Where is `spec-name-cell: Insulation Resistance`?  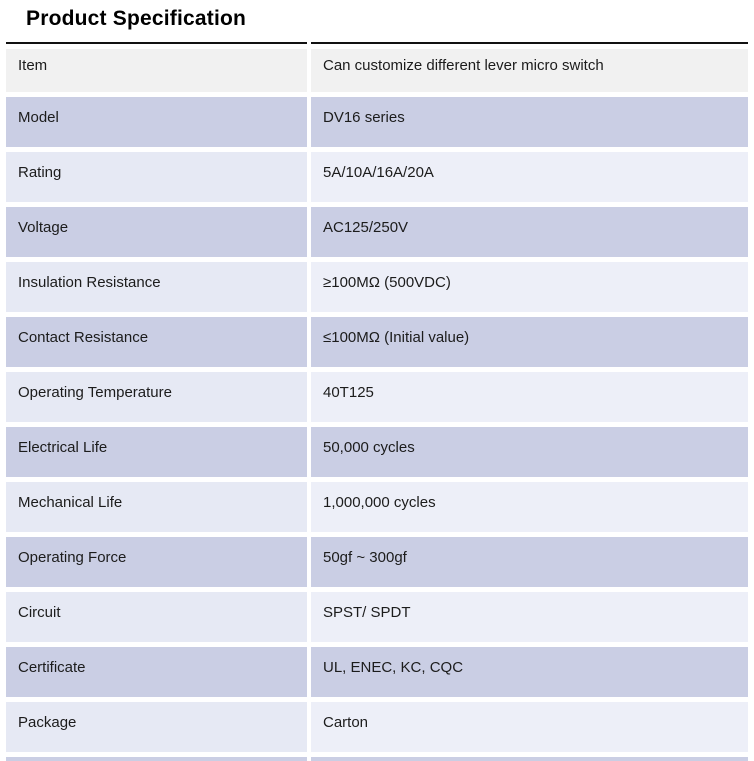
spec-name-cell: Insulation Resistance is located at coordinates (156, 287).